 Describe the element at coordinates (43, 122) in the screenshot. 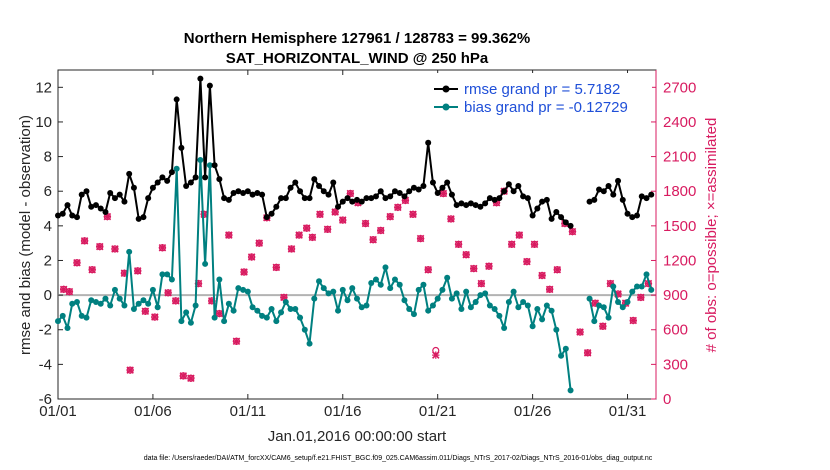

I see `y-tick-label: 10` at that location.